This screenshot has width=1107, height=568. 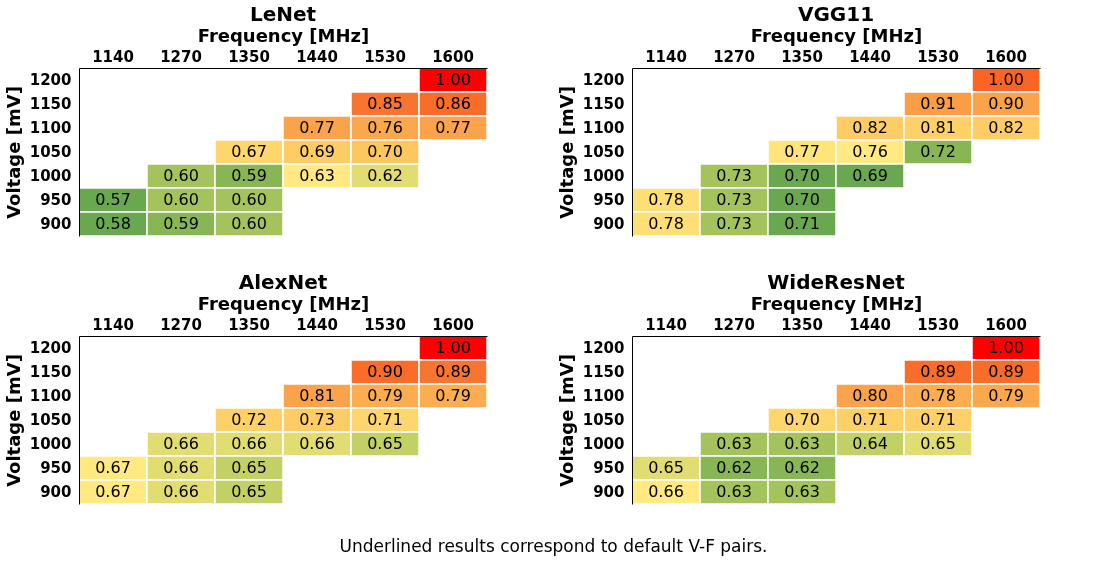 I want to click on data-label: 0.81, so click(x=317, y=395).